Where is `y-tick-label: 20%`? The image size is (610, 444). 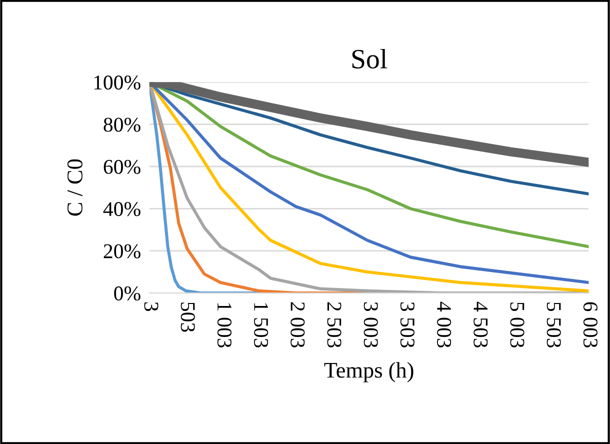
y-tick-label: 20% is located at coordinates (122, 251).